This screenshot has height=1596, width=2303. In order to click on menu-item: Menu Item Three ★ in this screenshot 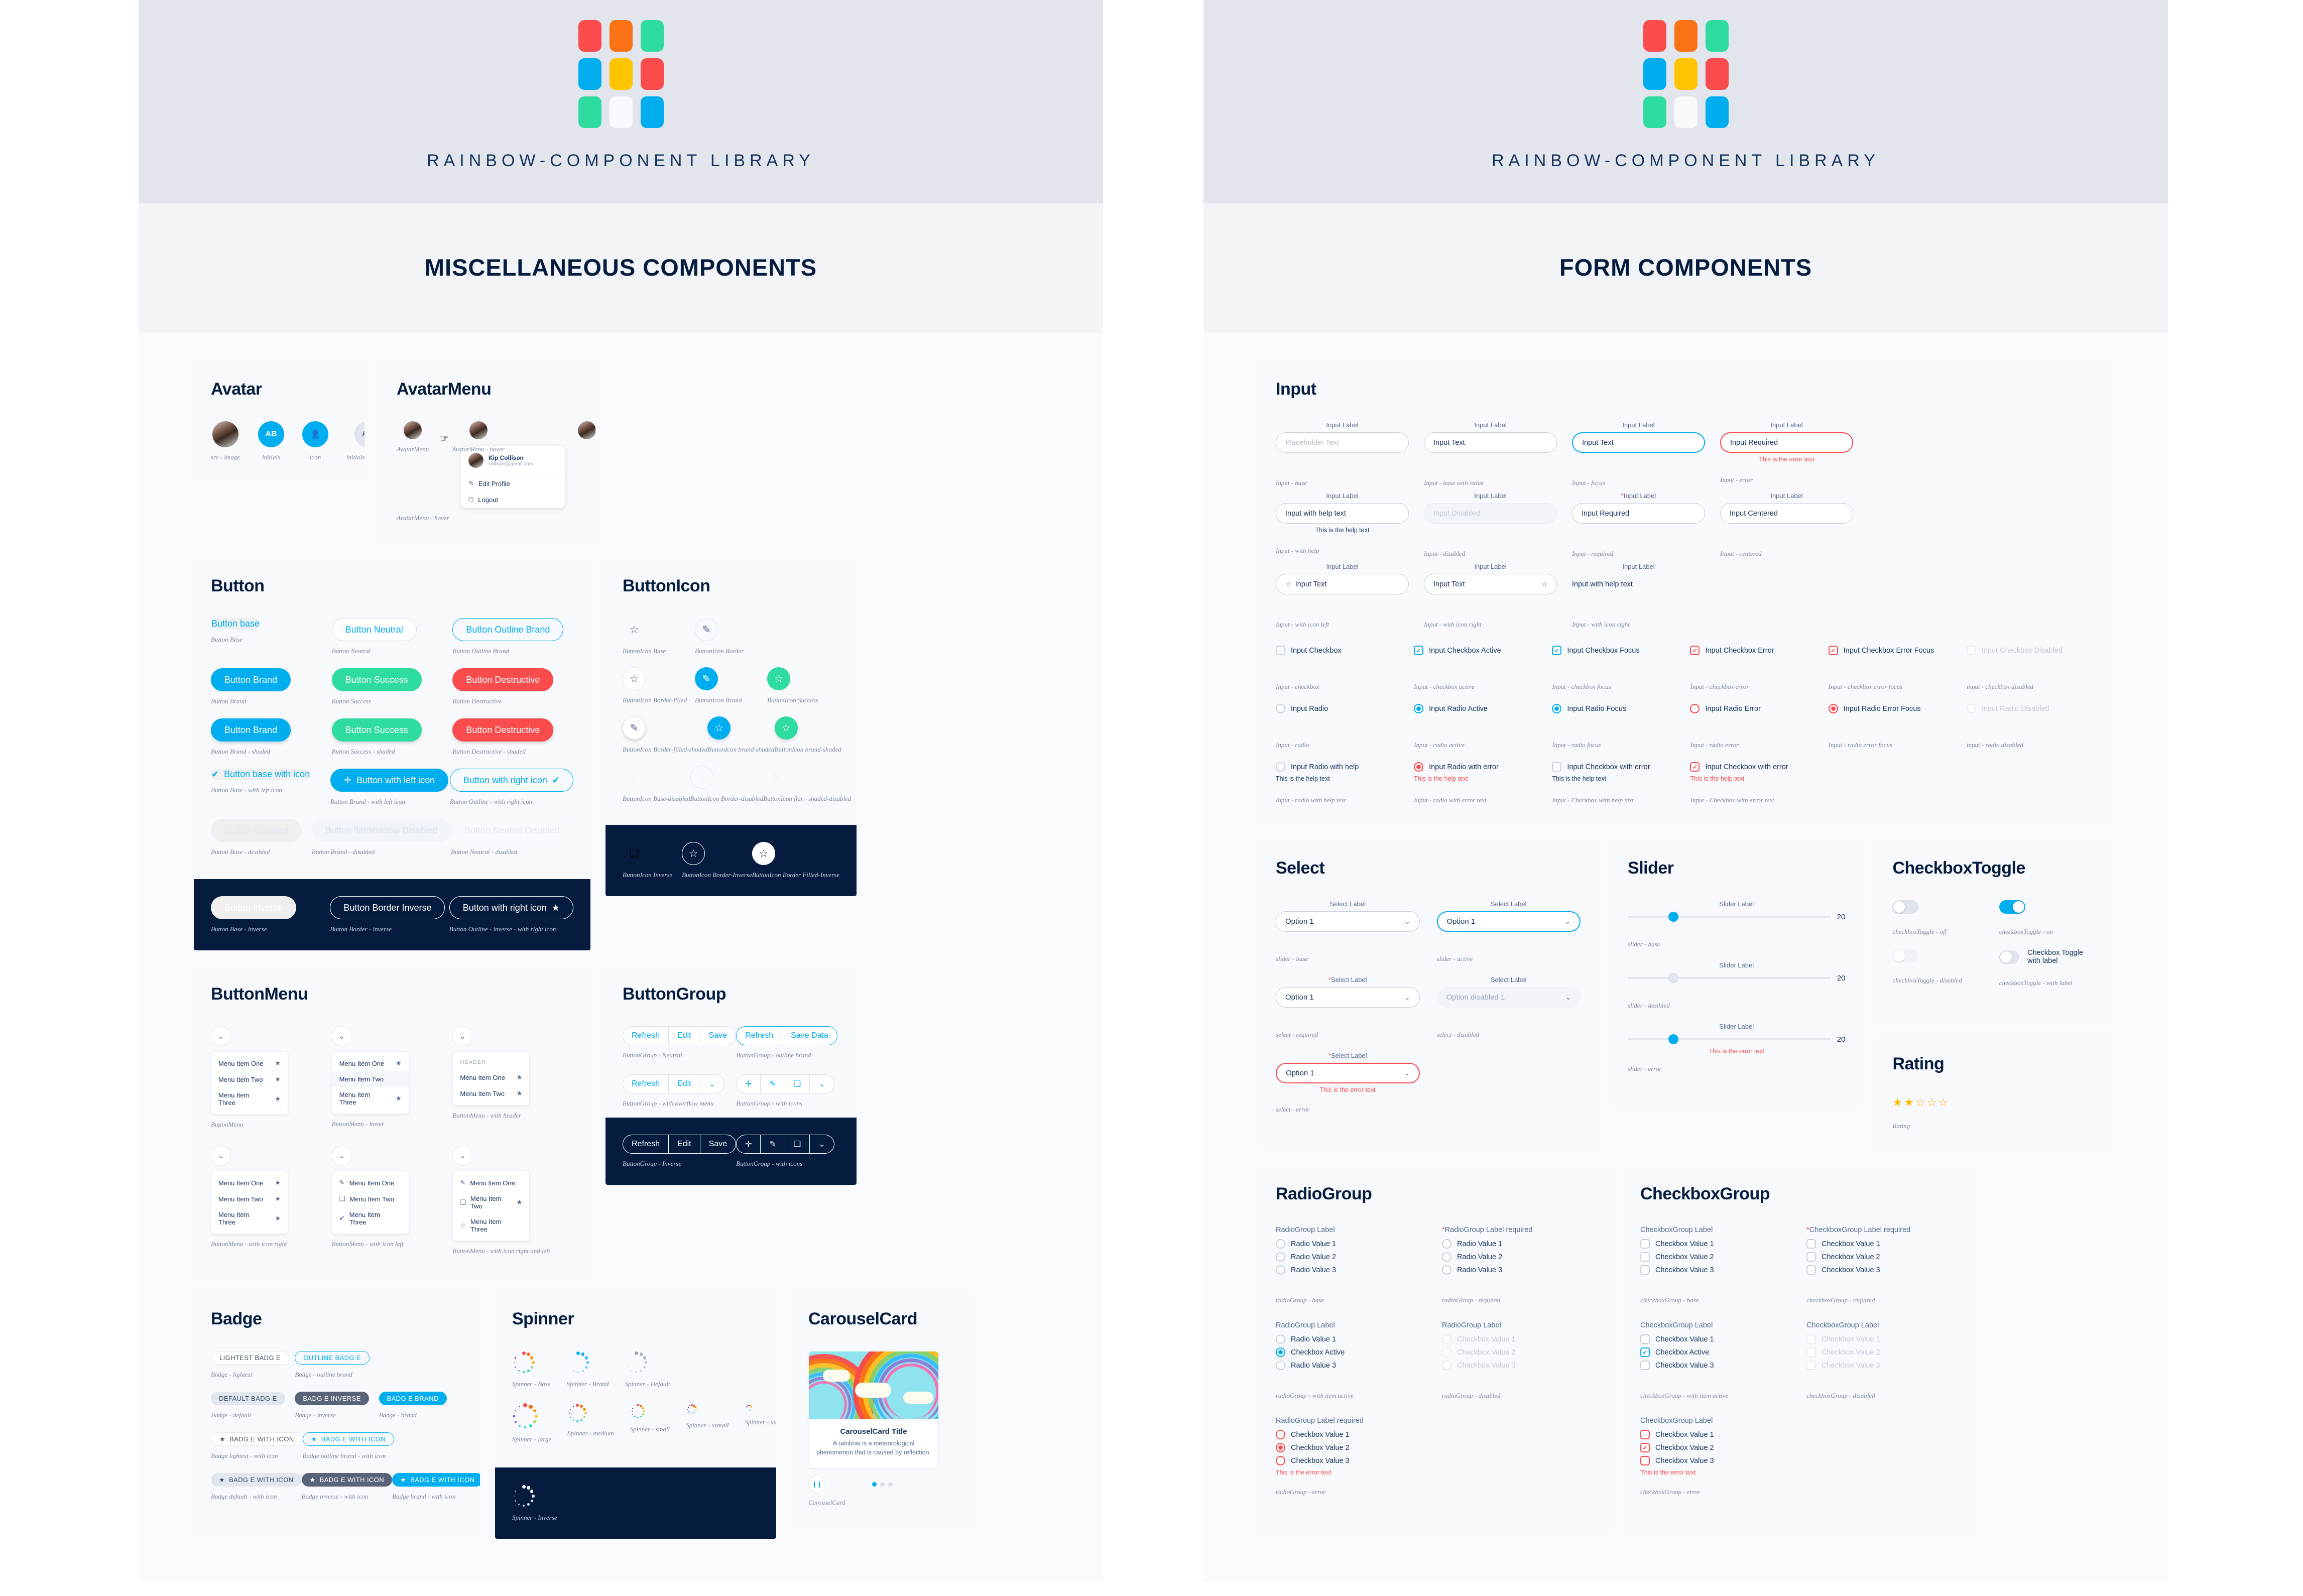, I will do `click(371, 1099)`.